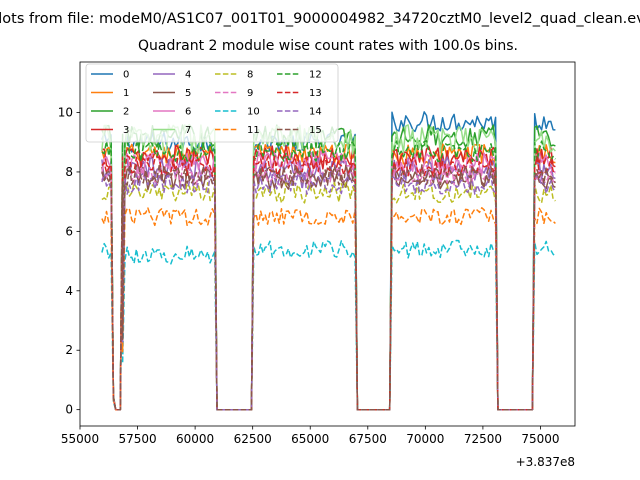  I want to click on legend-label-1: 1, so click(126, 93).